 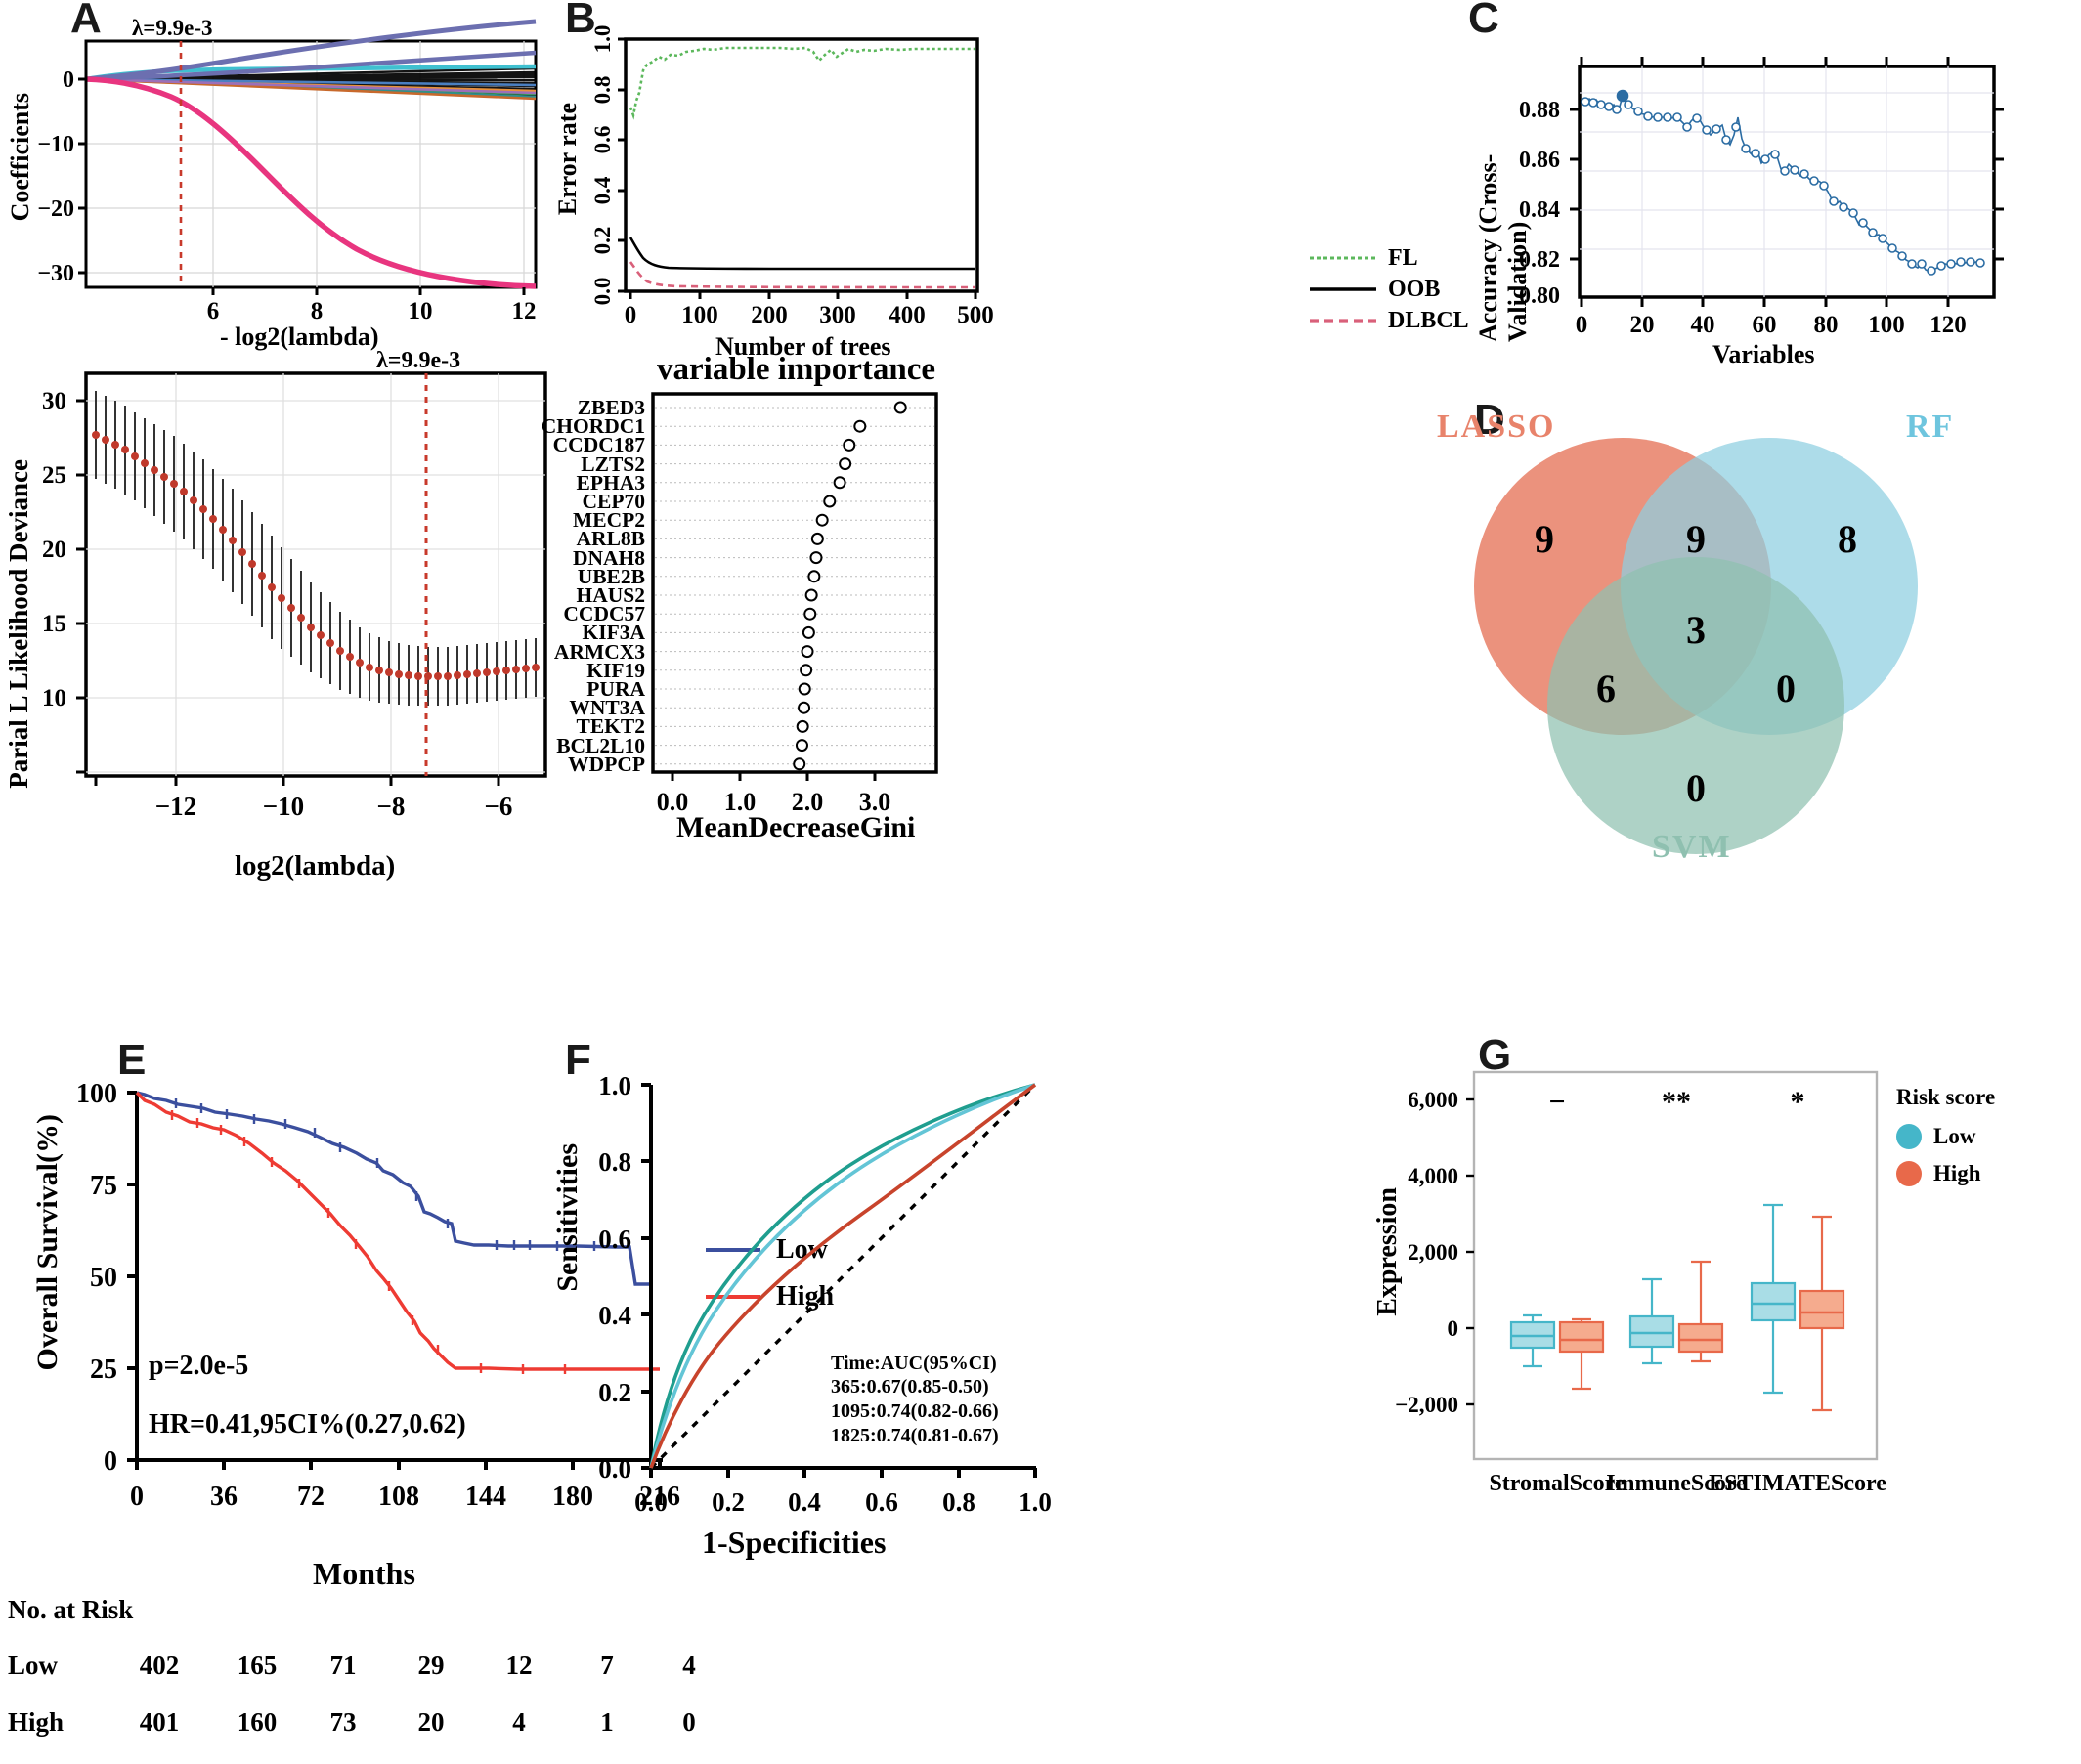 What do you see at coordinates (1428, 320) in the screenshot?
I see `legend-label-dlbcl: DLBCL` at bounding box center [1428, 320].